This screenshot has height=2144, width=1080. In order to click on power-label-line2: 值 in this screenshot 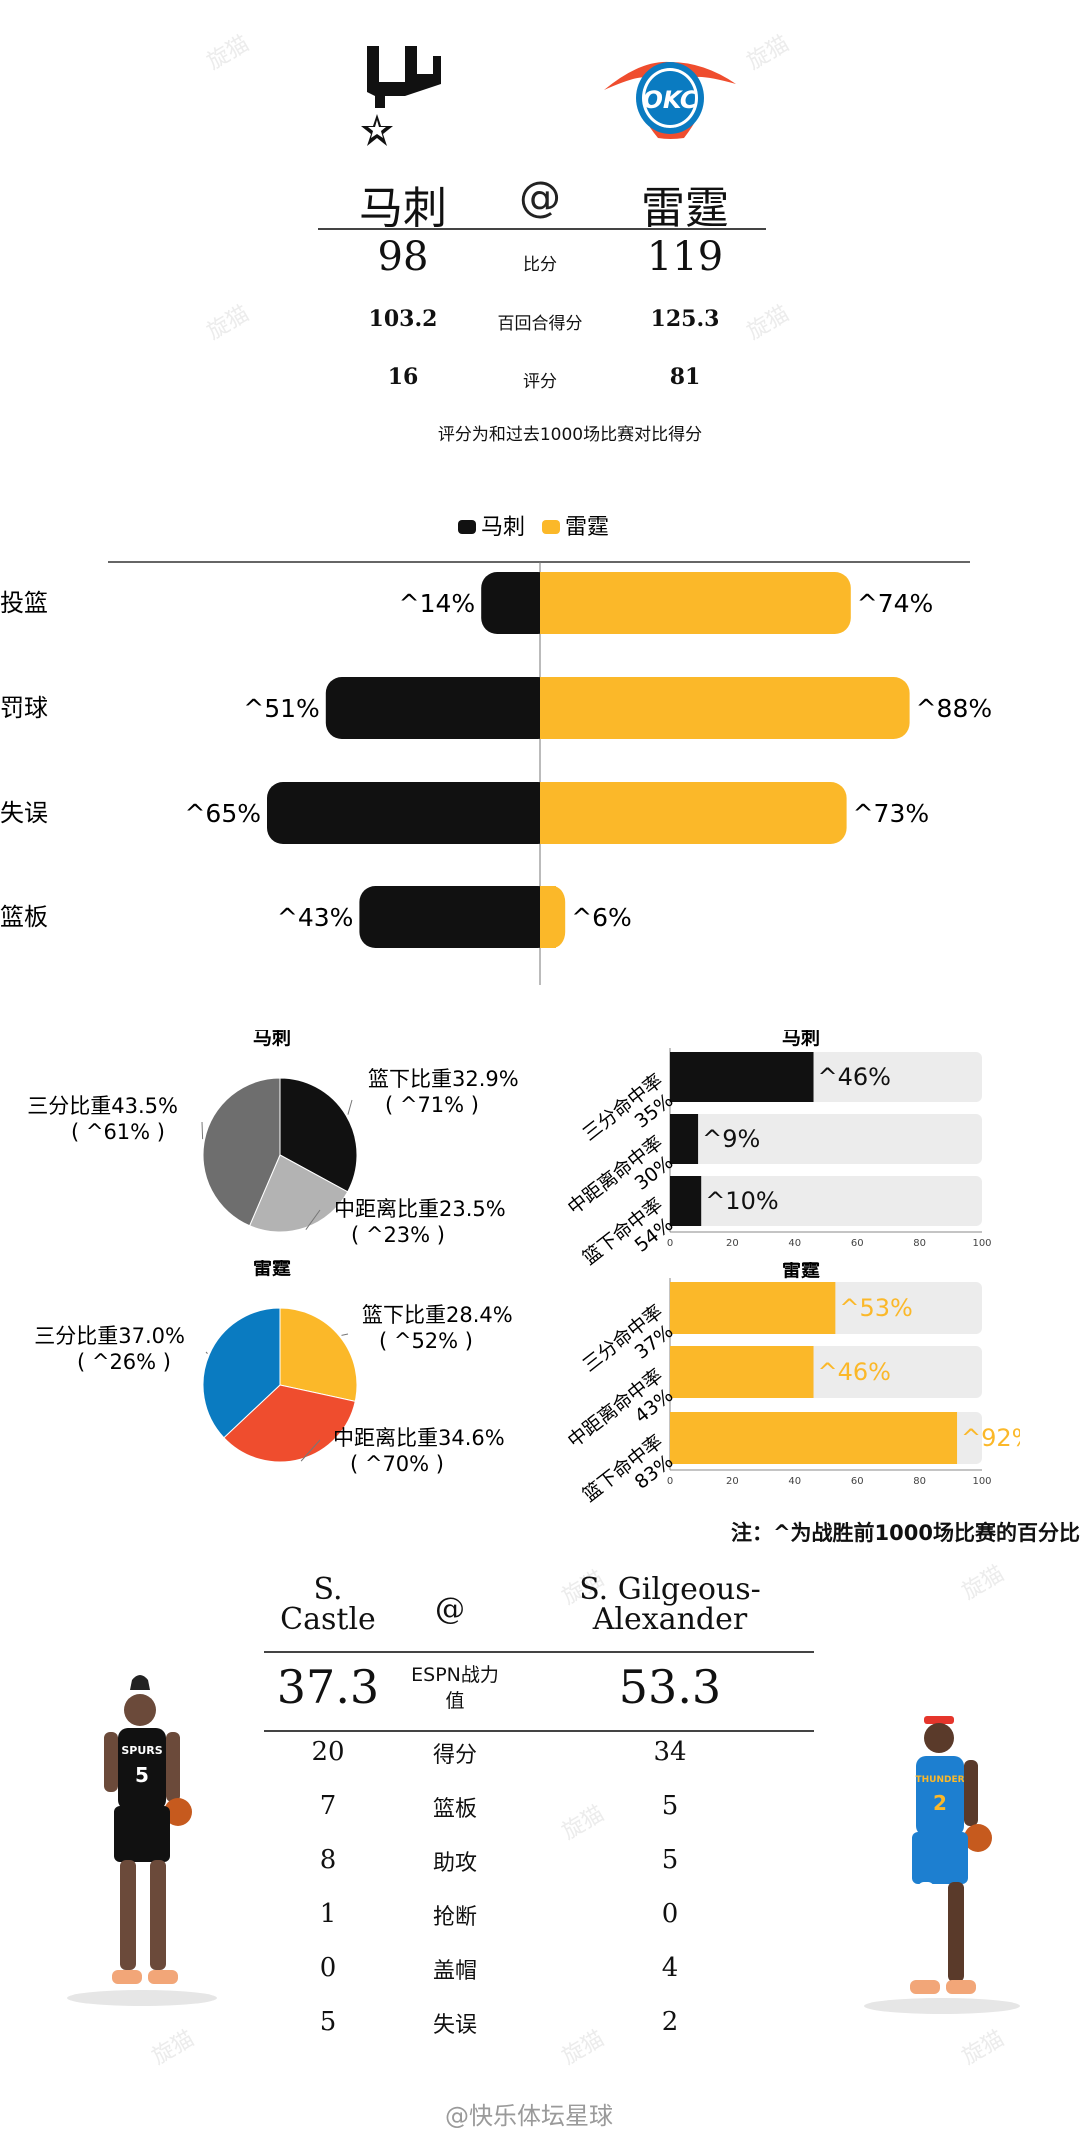, I will do `click(455, 1701)`.